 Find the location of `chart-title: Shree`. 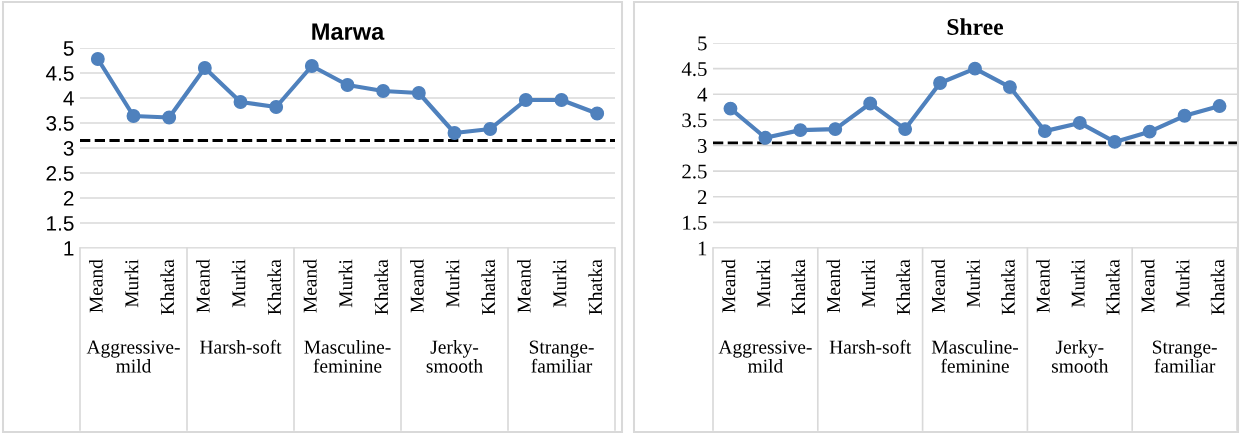

chart-title: Shree is located at coordinates (975, 26).